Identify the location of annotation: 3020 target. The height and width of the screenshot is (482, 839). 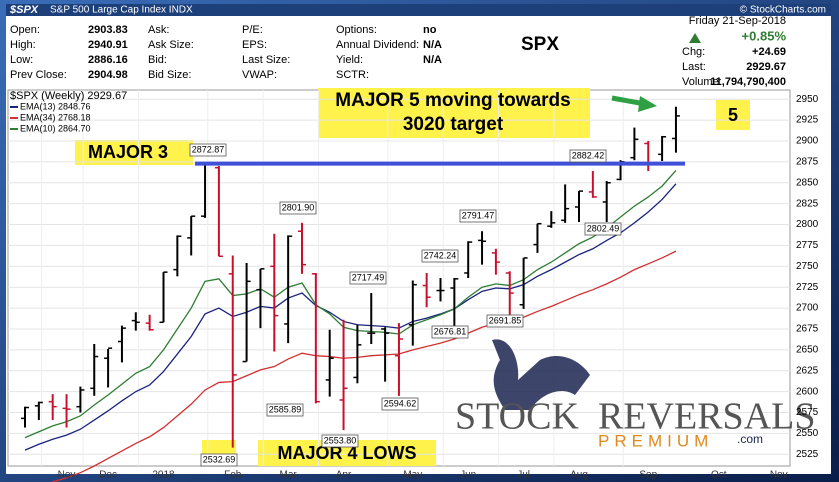
(453, 124).